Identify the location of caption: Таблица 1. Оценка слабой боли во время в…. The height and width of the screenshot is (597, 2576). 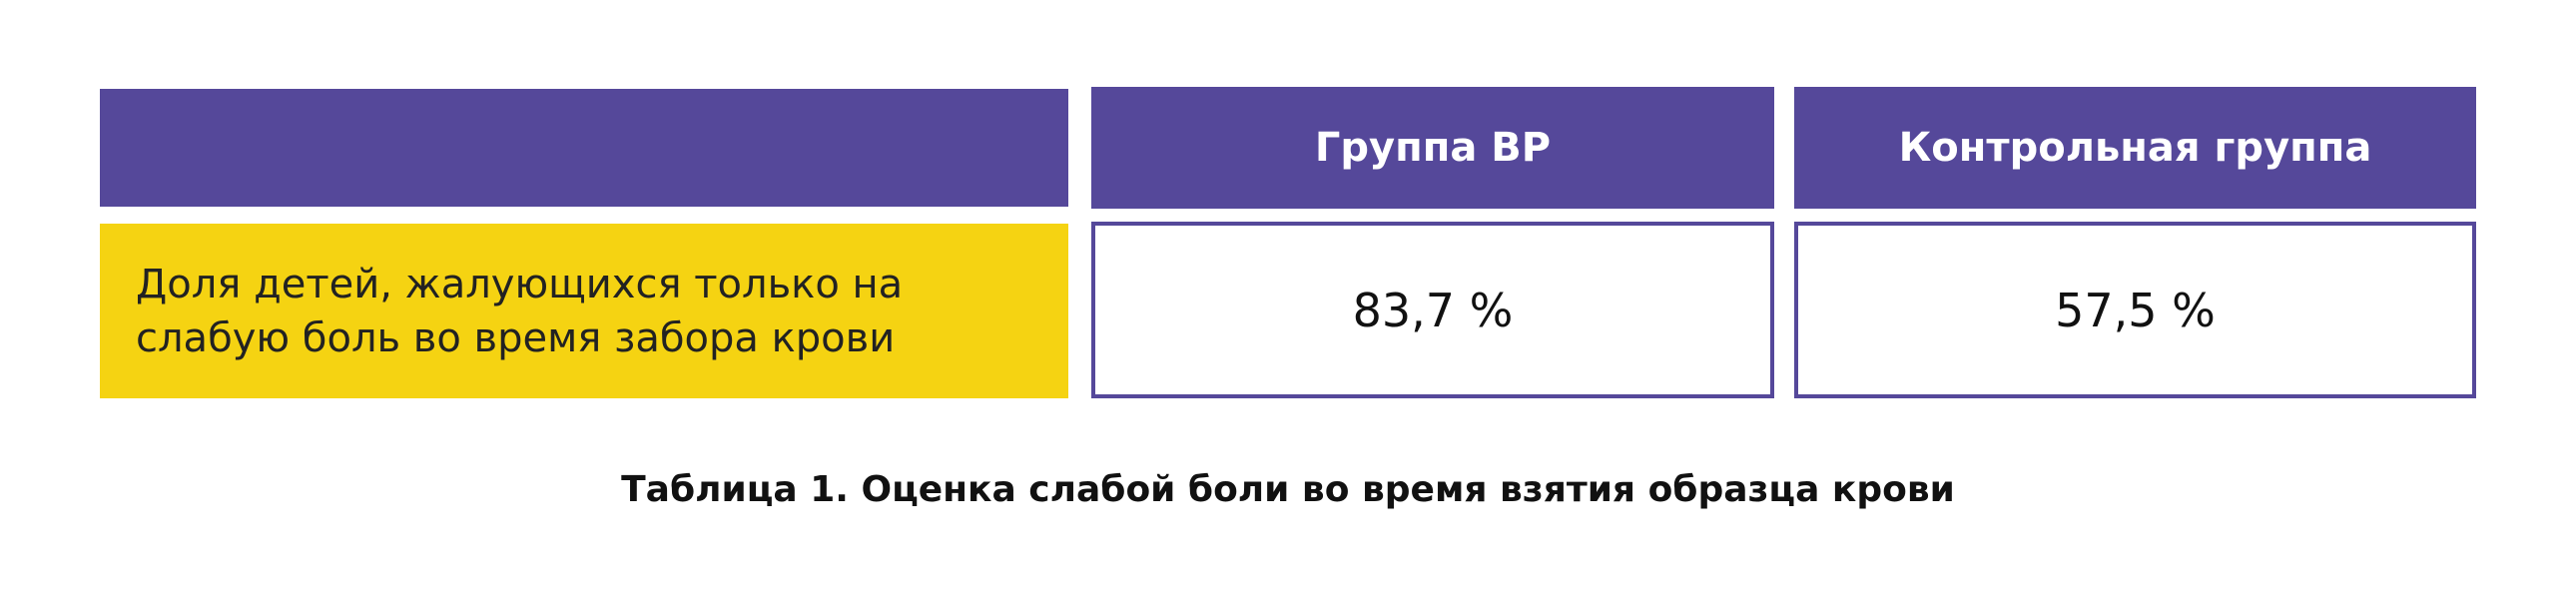
(1288, 490).